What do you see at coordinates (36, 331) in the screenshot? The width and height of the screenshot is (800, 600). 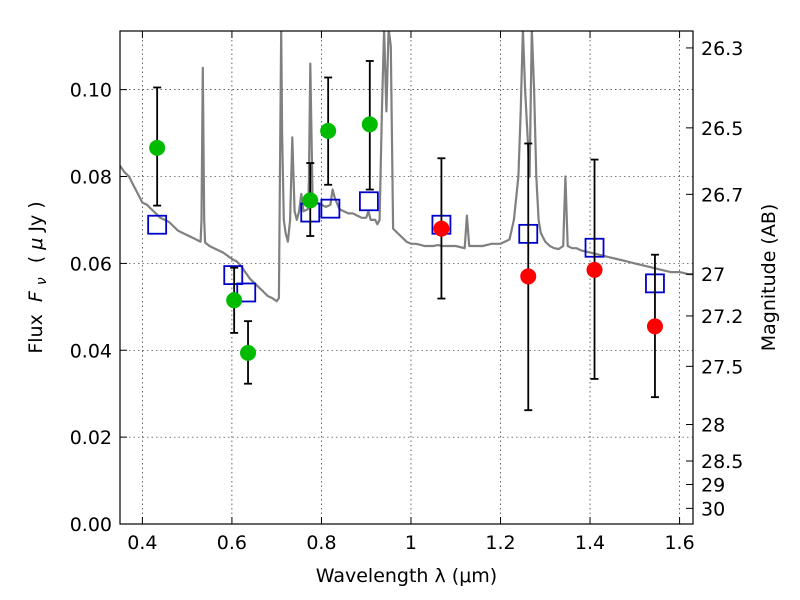 I see `y-axis-title-prefix: Flux` at bounding box center [36, 331].